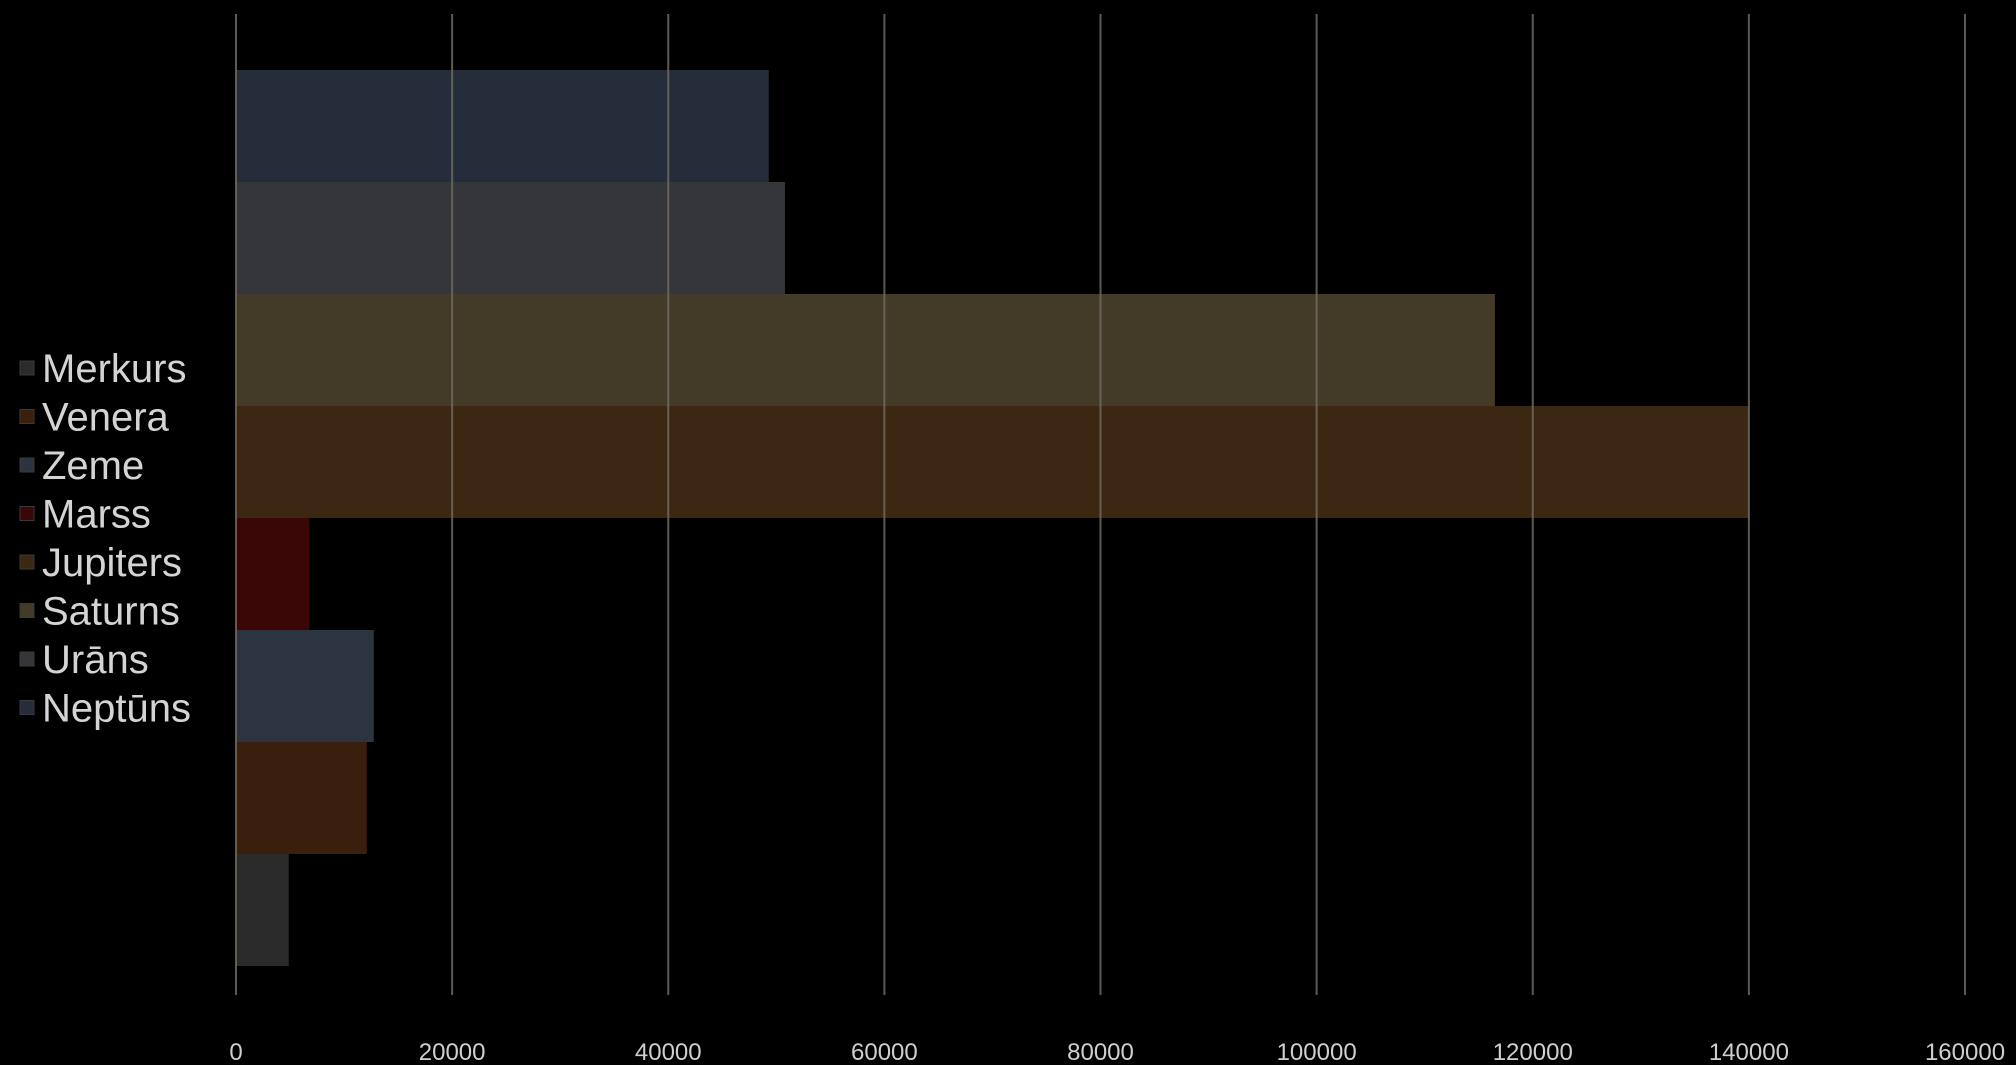 This screenshot has height=1065, width=2016. I want to click on legend-label-saturns: Saturns, so click(111, 612).